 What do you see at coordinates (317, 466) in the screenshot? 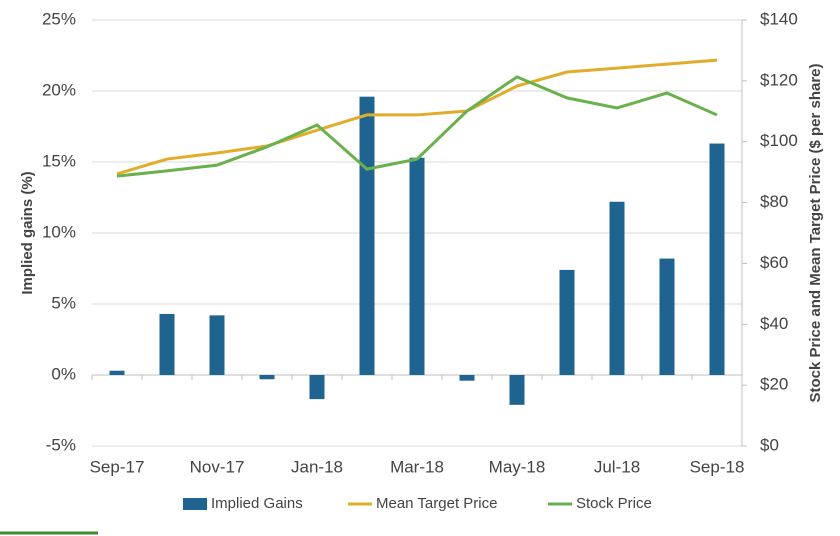
I see `x-tick-label: Jan-18` at bounding box center [317, 466].